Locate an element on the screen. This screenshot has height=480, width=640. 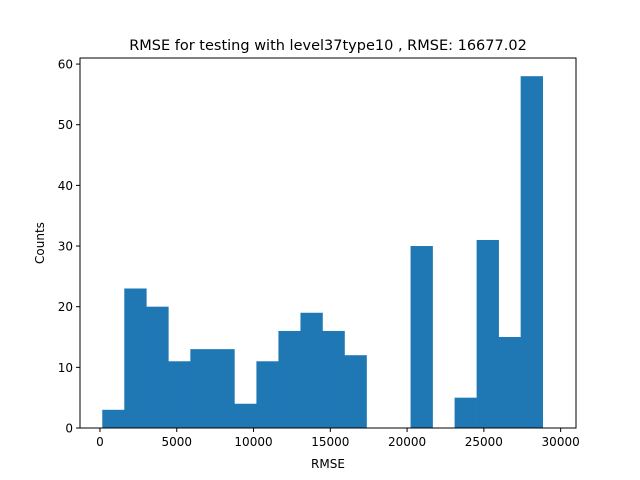
y-tick-label: 10 is located at coordinates (65, 368).